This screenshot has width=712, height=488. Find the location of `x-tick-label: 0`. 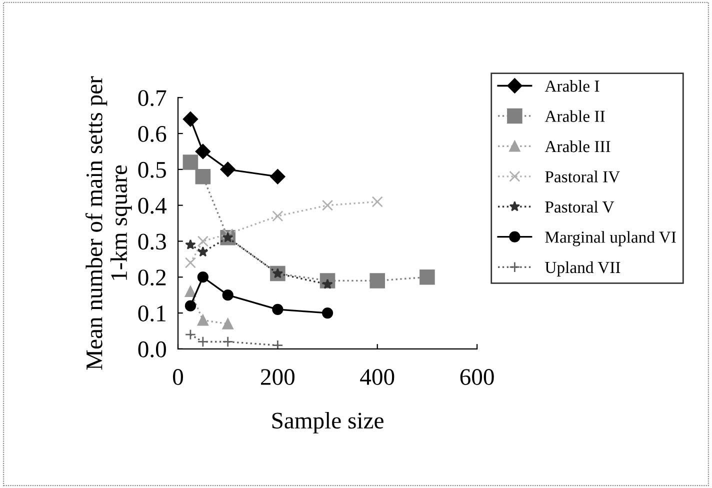

x-tick-label: 0 is located at coordinates (178, 377).